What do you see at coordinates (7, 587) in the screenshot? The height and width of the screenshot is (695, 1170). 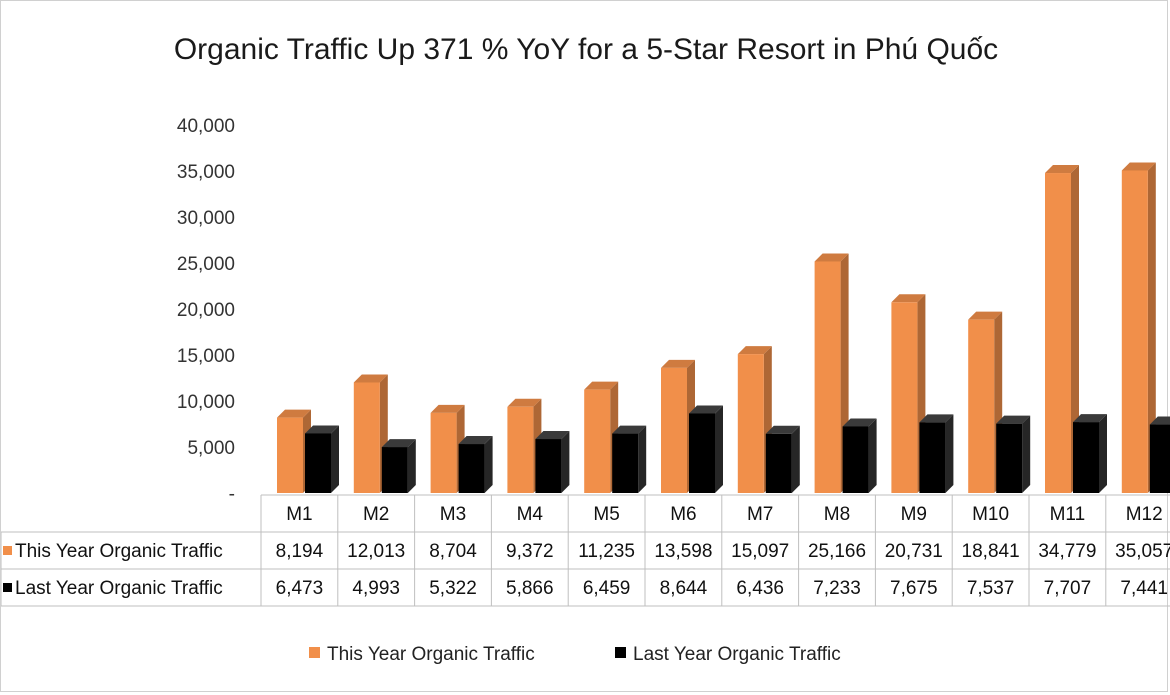 I see `table-series-swatch` at bounding box center [7, 587].